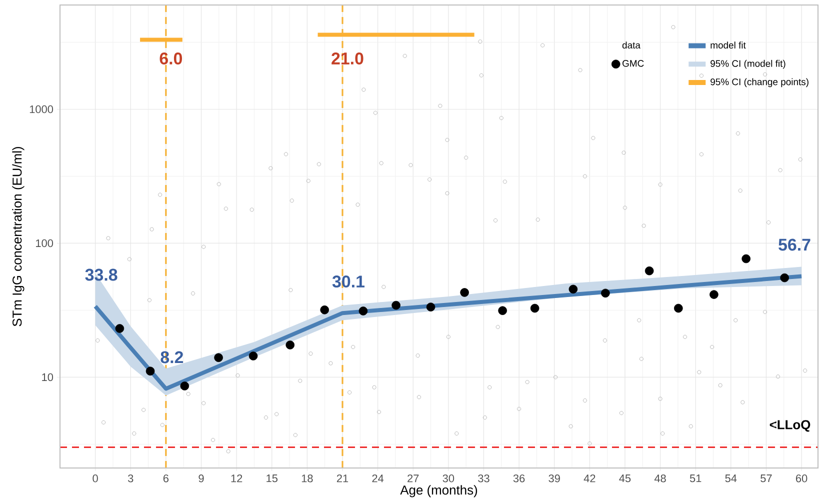  What do you see at coordinates (790, 426) in the screenshot?
I see `ref-line-label: <LLoQ` at bounding box center [790, 426].